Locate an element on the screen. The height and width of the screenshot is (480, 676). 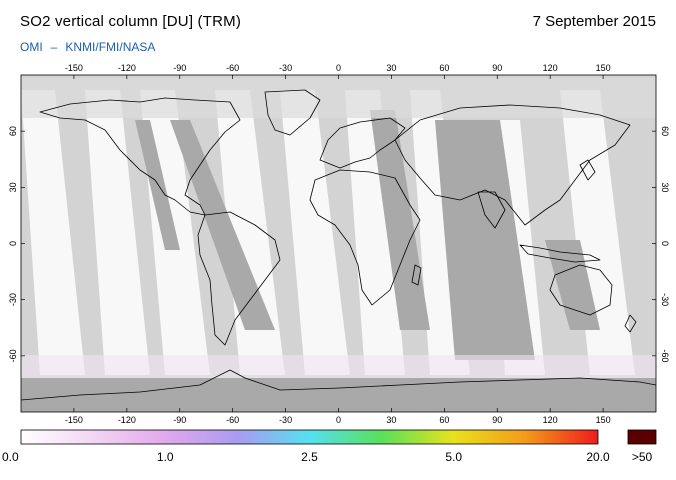
north-america-coast is located at coordinates (140, 156).